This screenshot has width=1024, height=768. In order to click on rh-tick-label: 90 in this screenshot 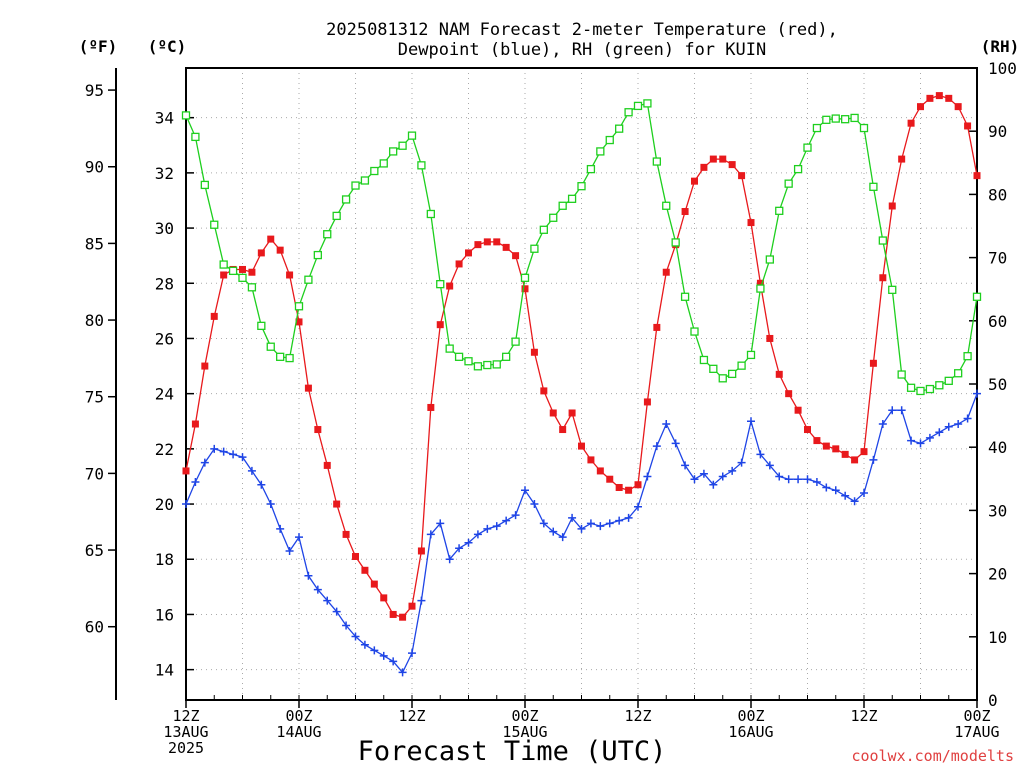, I will do `click(997, 131)`.